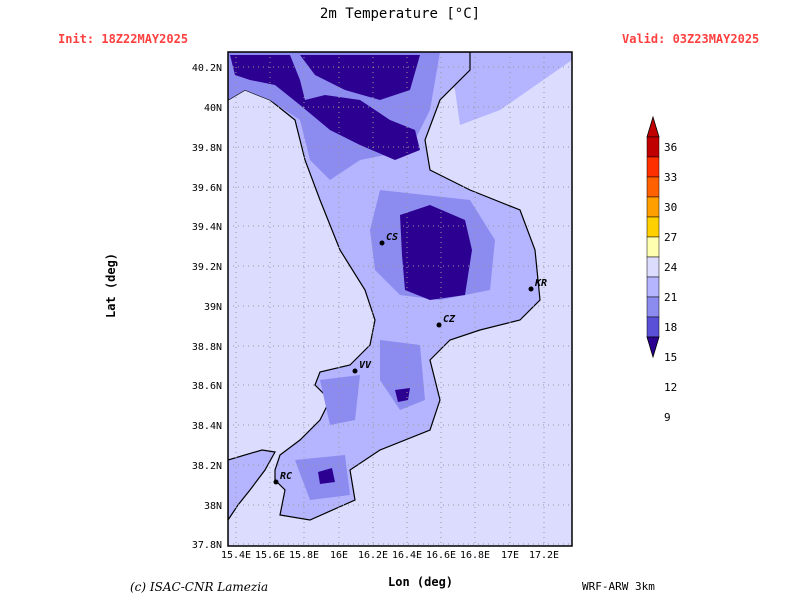  Describe the element at coordinates (510, 555) in the screenshot. I see `lon-tick: 17E` at that location.